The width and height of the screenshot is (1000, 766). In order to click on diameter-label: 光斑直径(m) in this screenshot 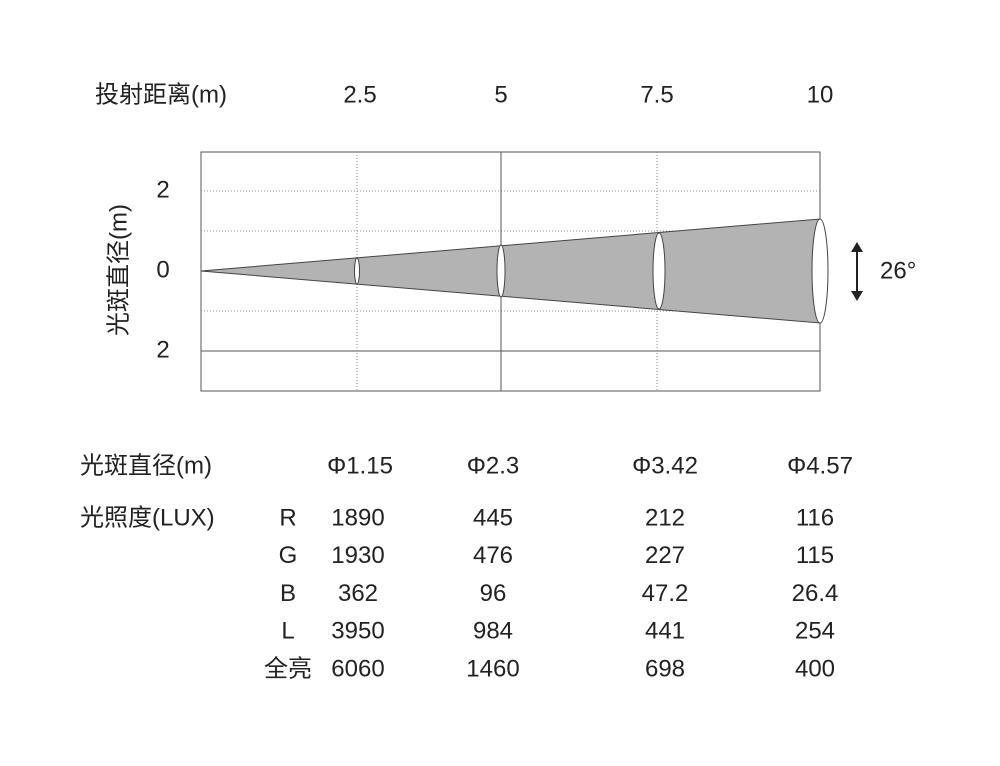, I will do `click(146, 465)`.